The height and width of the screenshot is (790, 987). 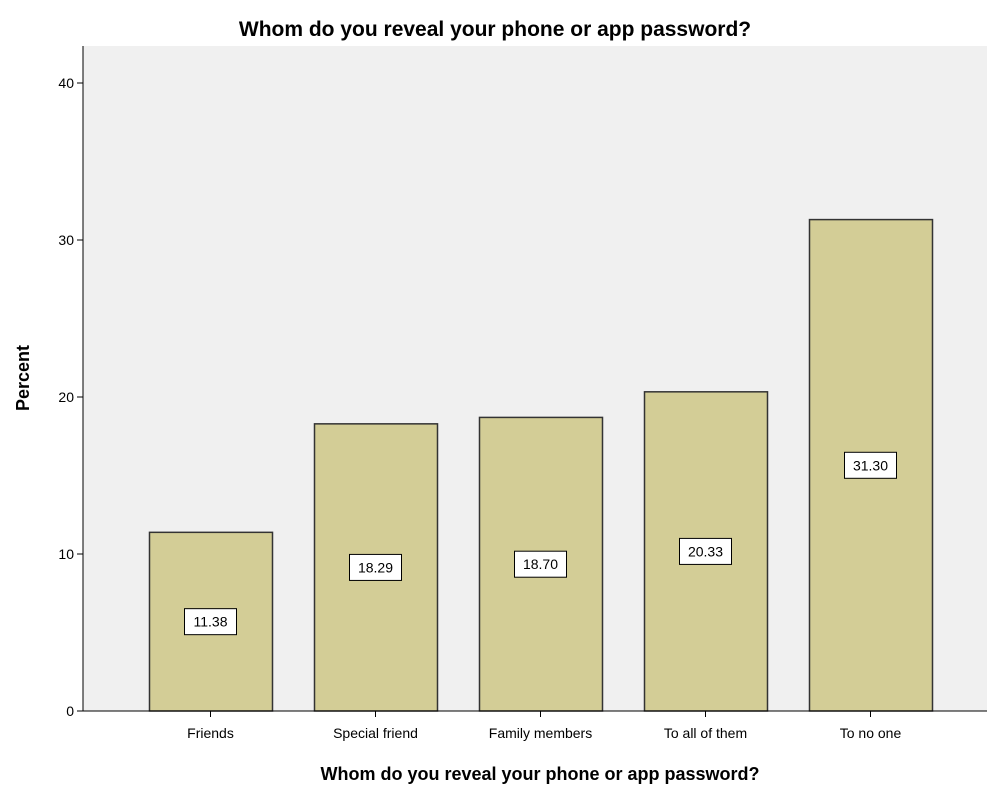 I want to click on data-label-text: 20.33, so click(x=705, y=551).